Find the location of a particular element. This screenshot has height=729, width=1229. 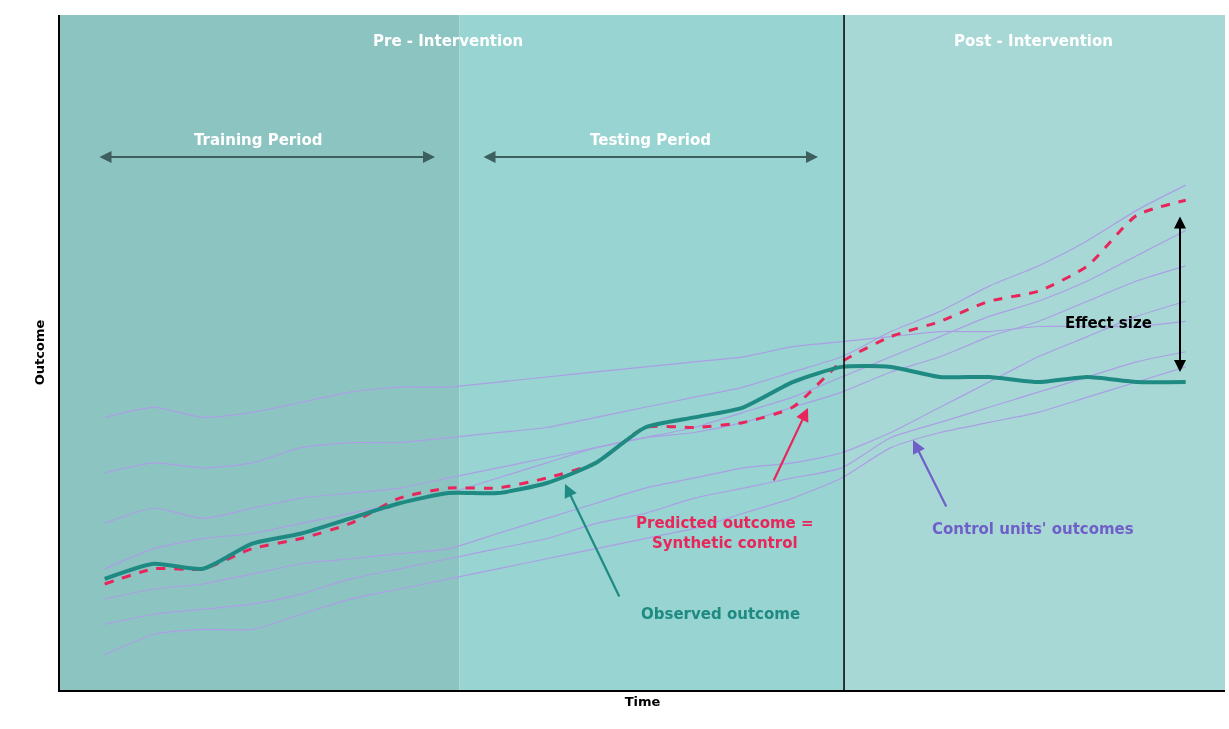

text: Training Period is located at coordinates (258, 140).